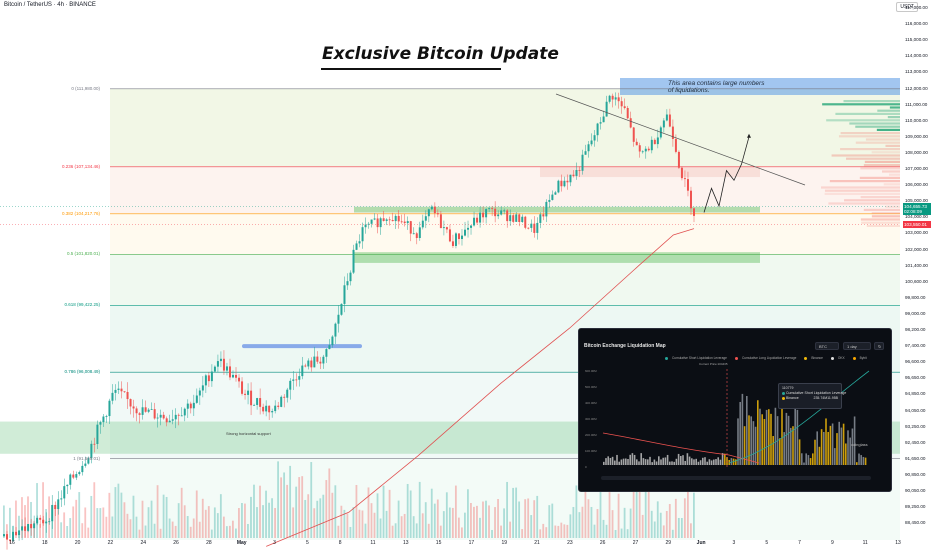 The width and height of the screenshot is (932, 550). Describe the element at coordinates (832, 398) in the screenshot. I see `tooltip-row-value: 11.95B` at that location.